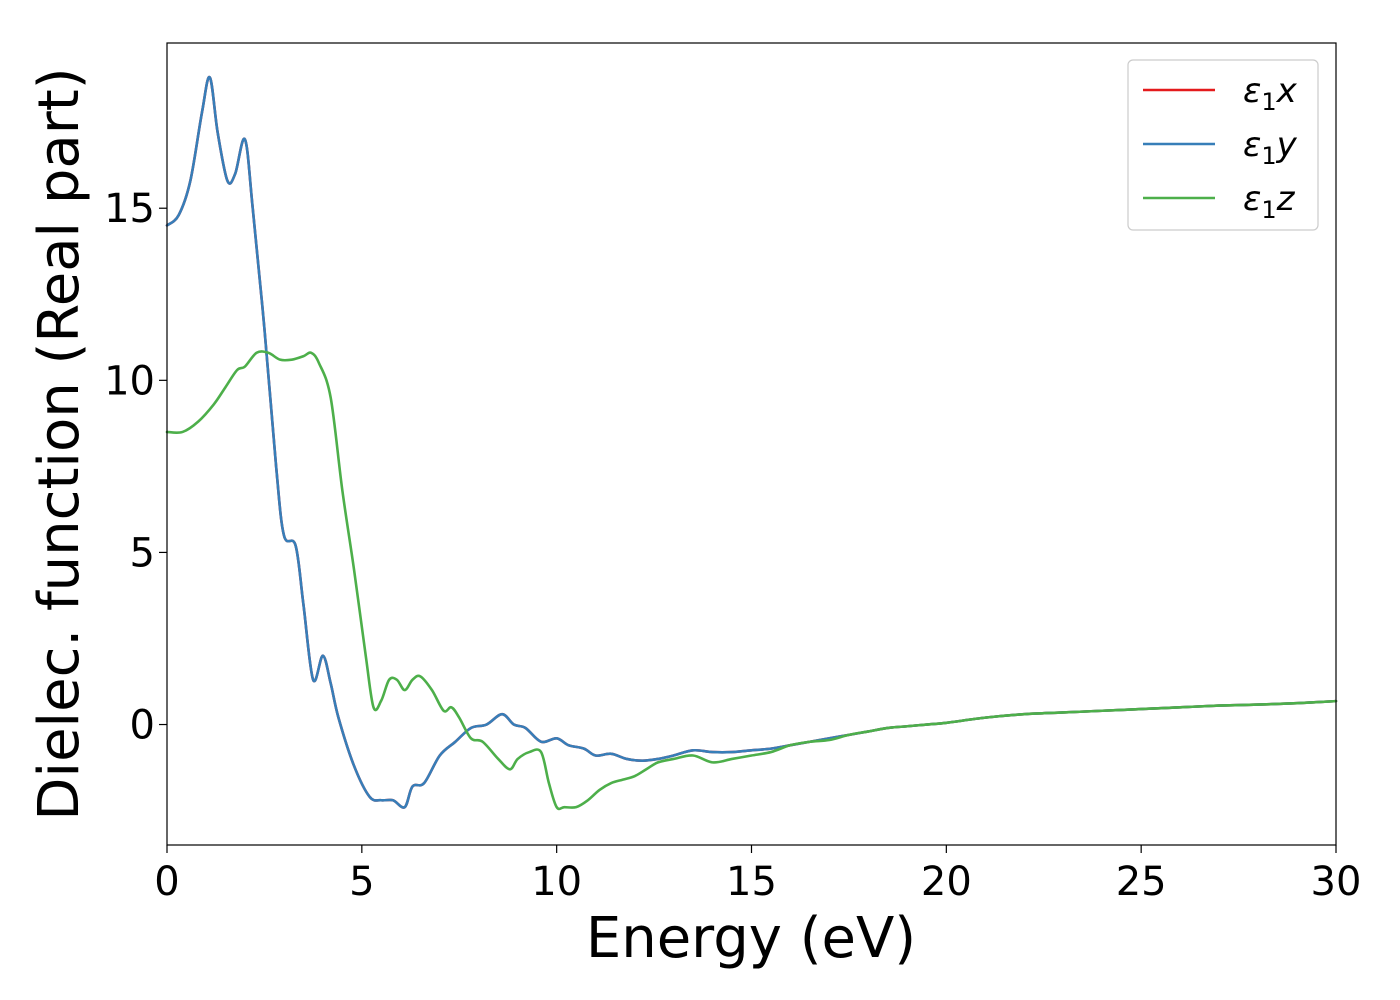  What do you see at coordinates (129, 209) in the screenshot?
I see `y-tick-label: 15` at bounding box center [129, 209].